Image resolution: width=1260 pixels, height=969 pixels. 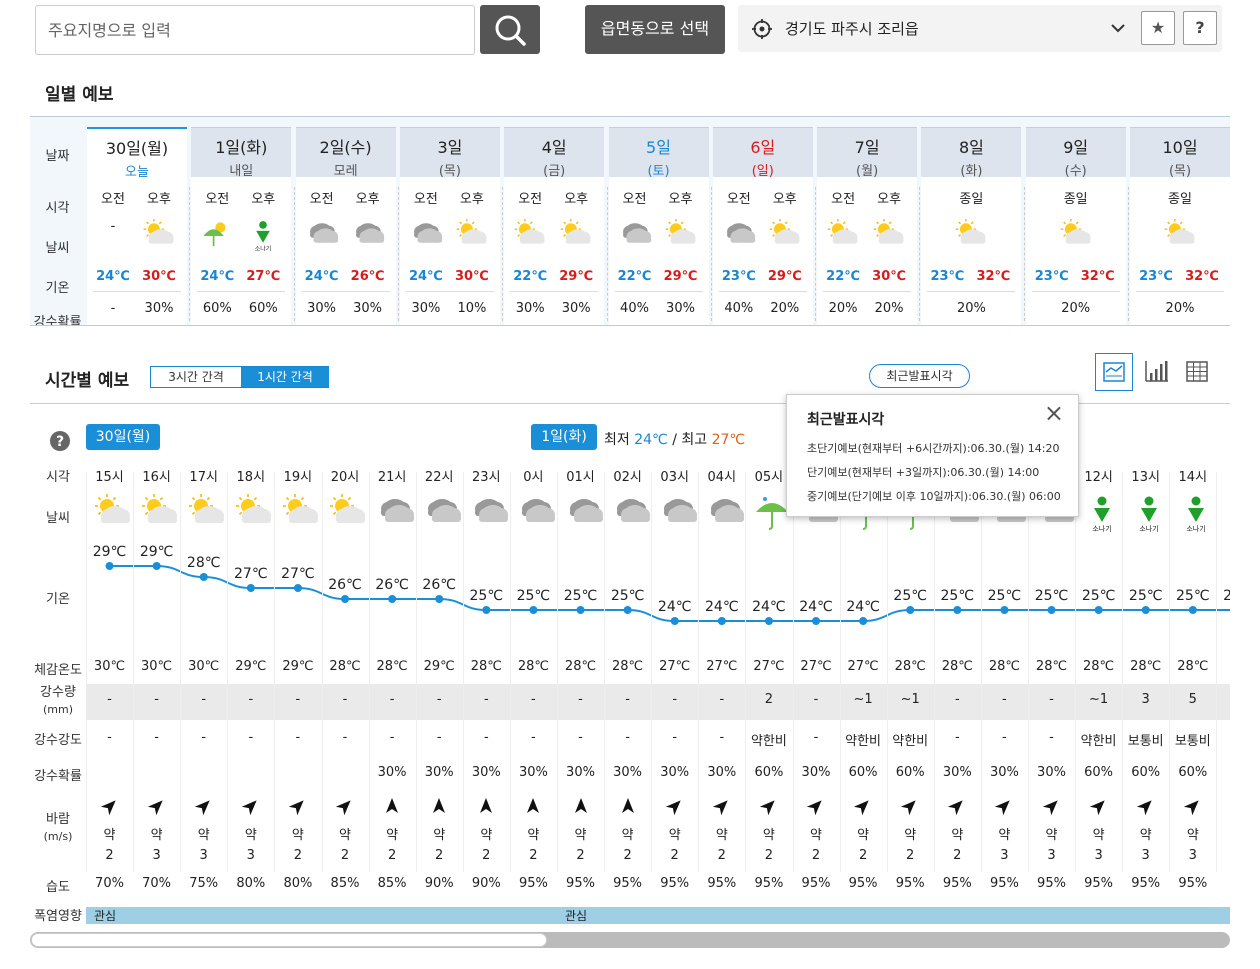 I want to click on rain-unit-label: (mm), so click(x=57, y=709).